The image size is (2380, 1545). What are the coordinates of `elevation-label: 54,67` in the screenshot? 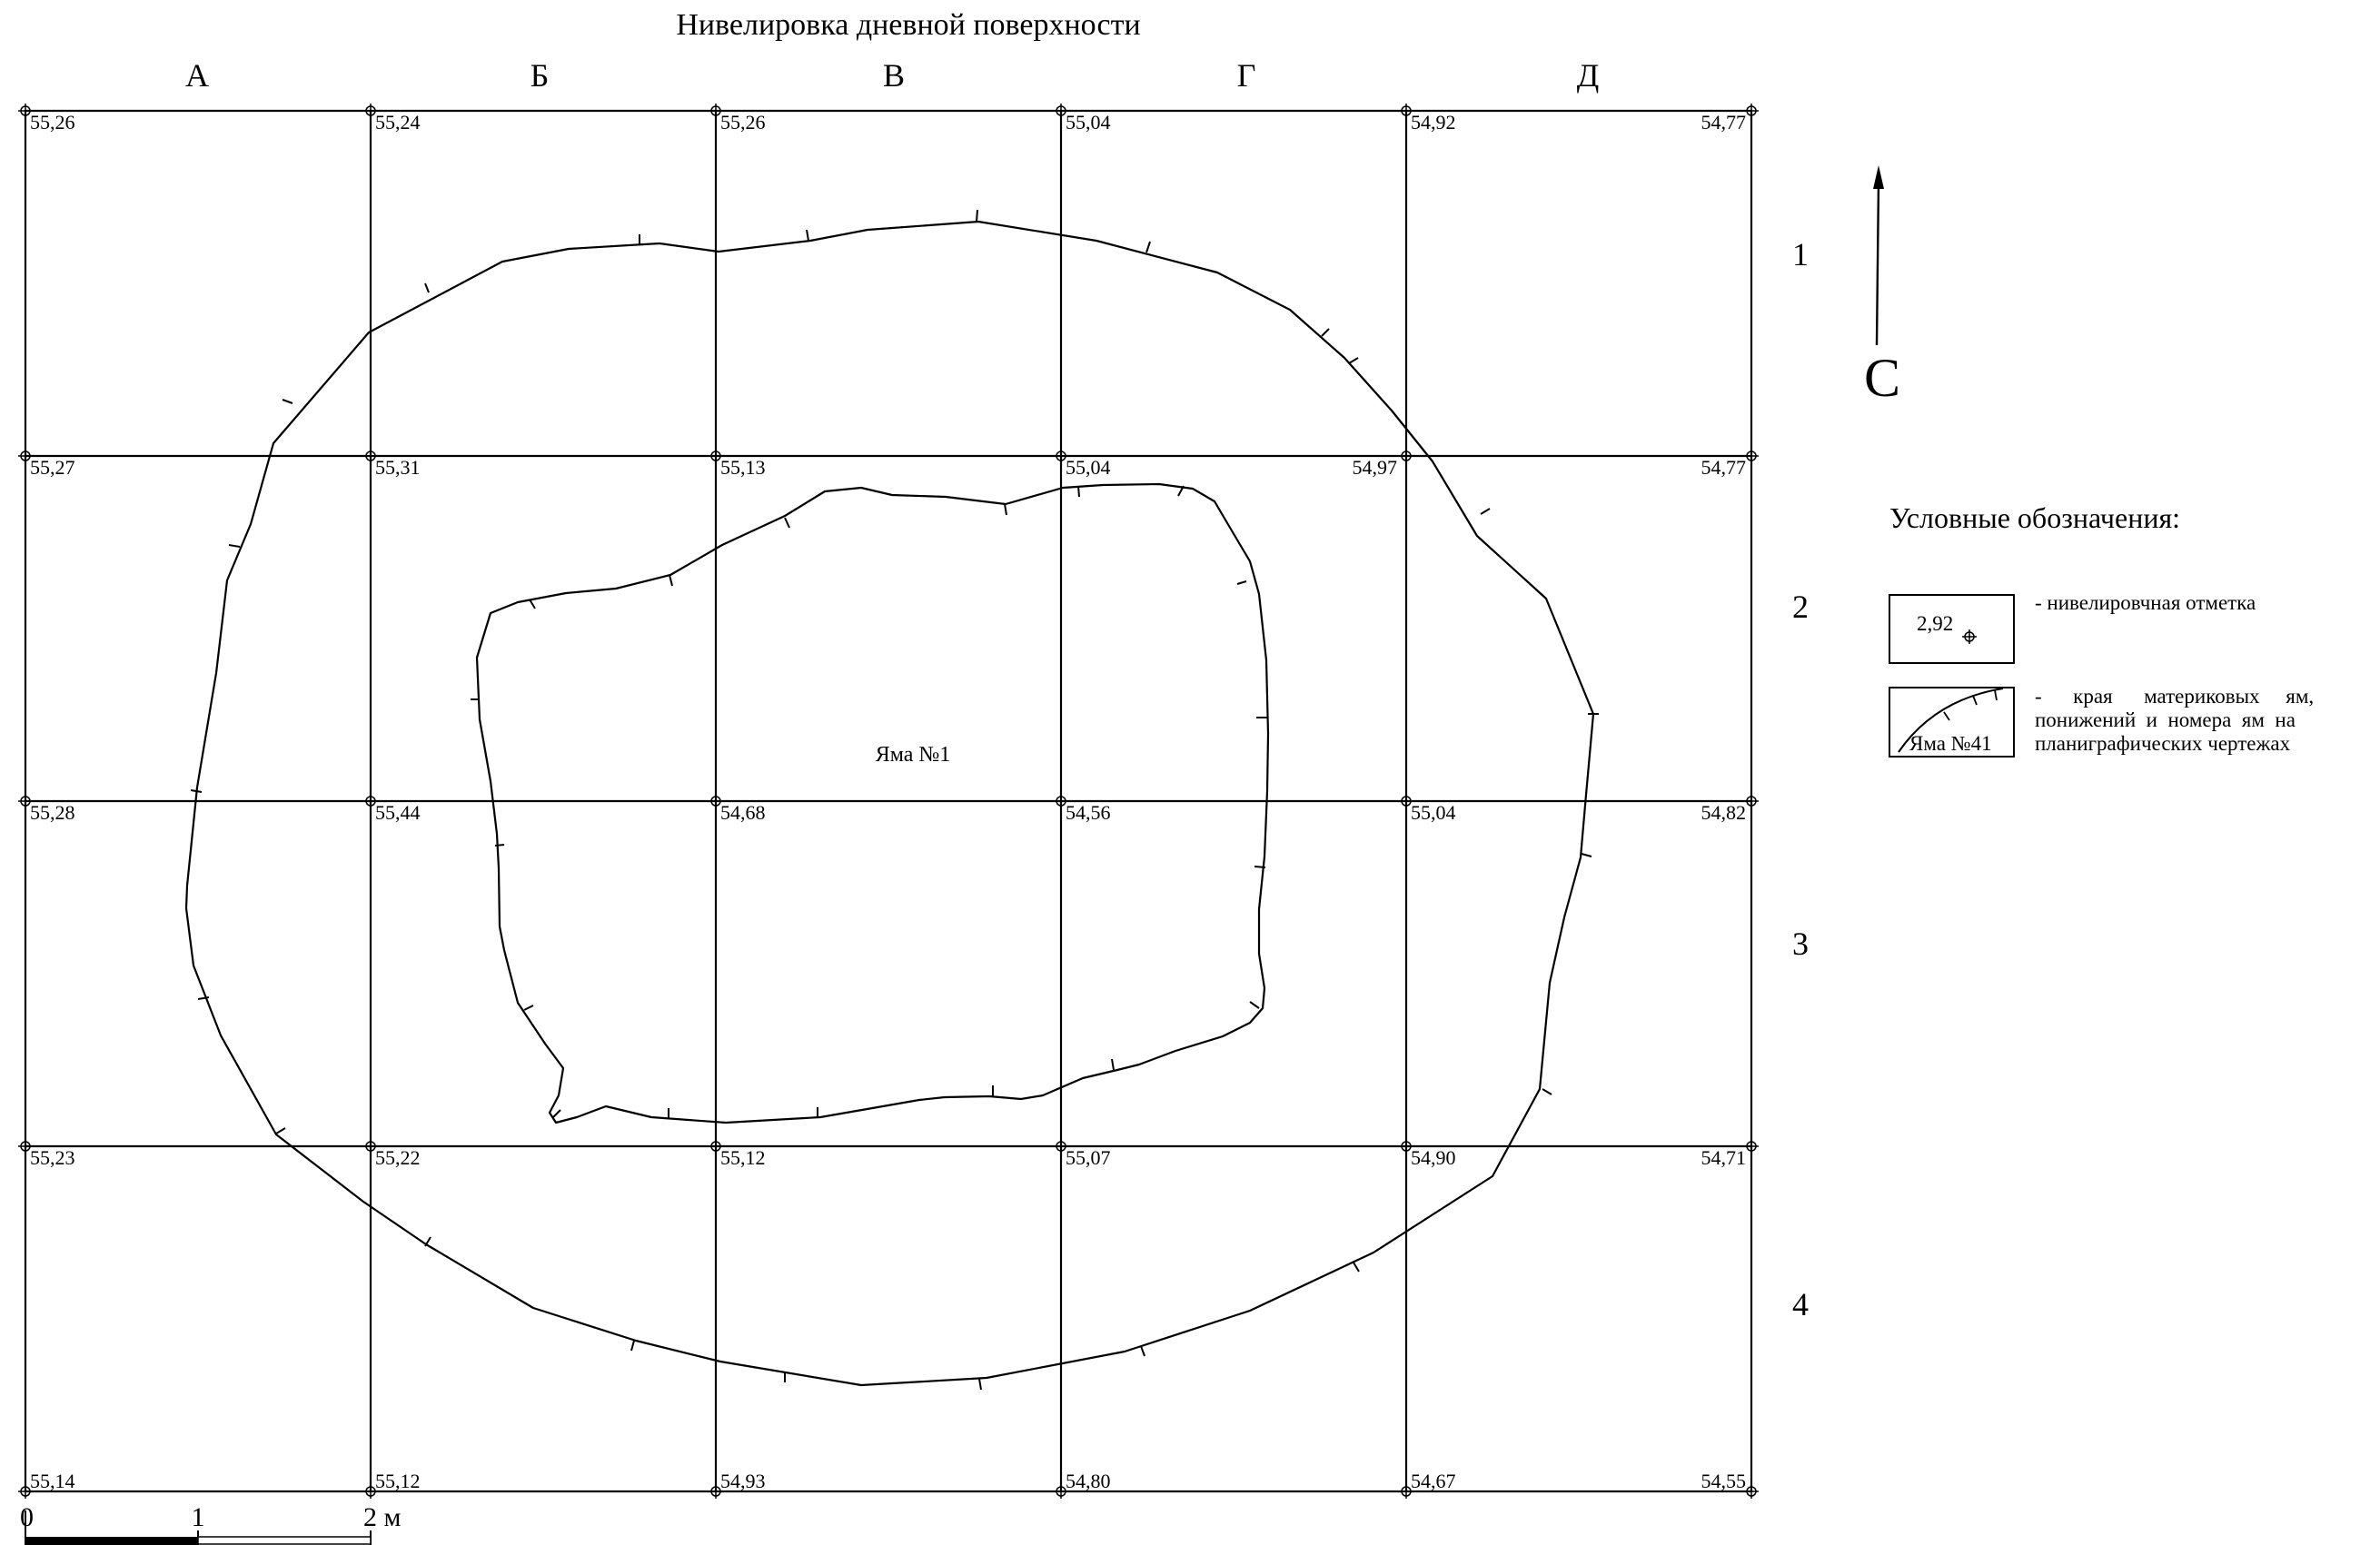 It's located at (1433, 1481).